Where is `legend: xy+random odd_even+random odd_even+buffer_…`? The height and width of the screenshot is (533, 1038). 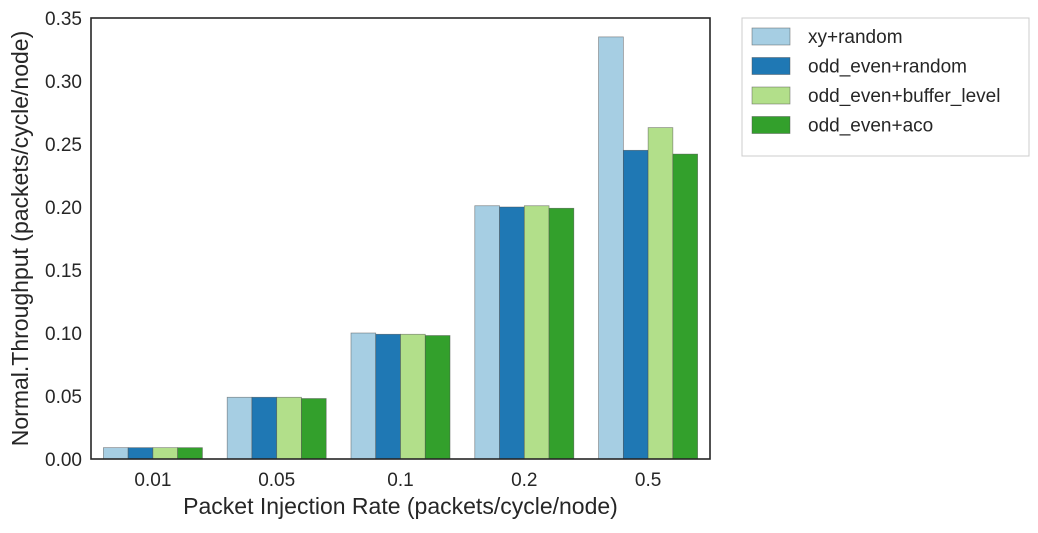 legend: xy+random odd_even+random odd_even+buffer_… is located at coordinates (885, 87).